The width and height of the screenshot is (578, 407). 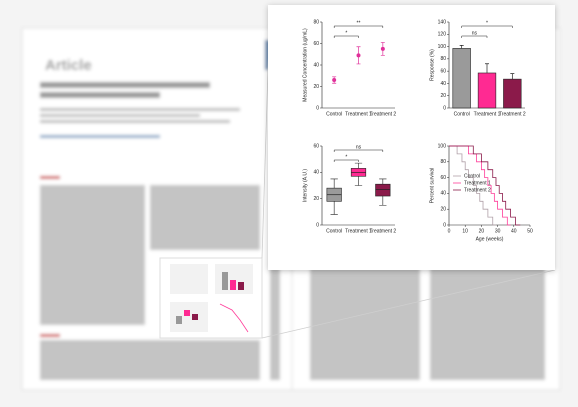 What do you see at coordinates (305, 185) in the screenshot?
I see `y-axis-label: Intensity (A.U.)` at bounding box center [305, 185].